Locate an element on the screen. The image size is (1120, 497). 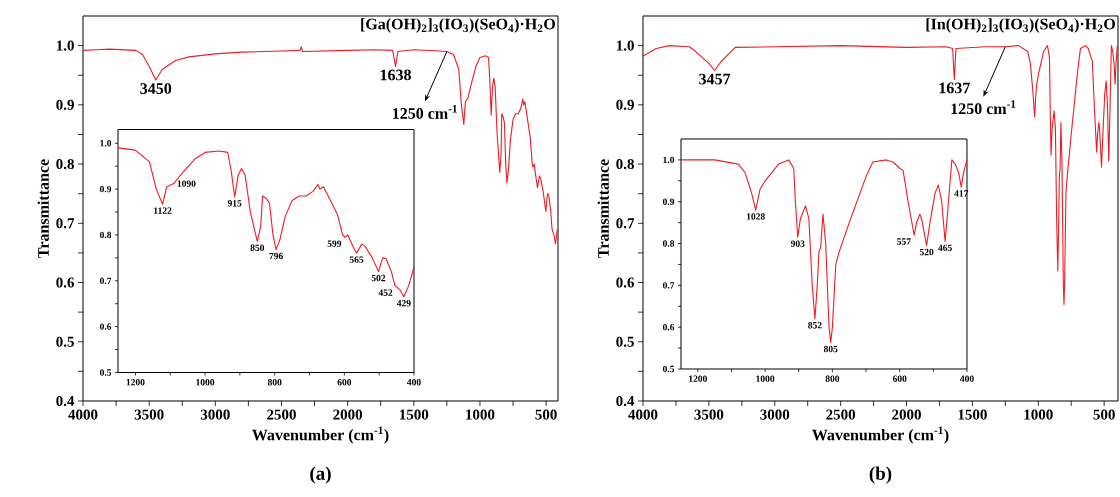
annotation: 796 is located at coordinates (276, 256).